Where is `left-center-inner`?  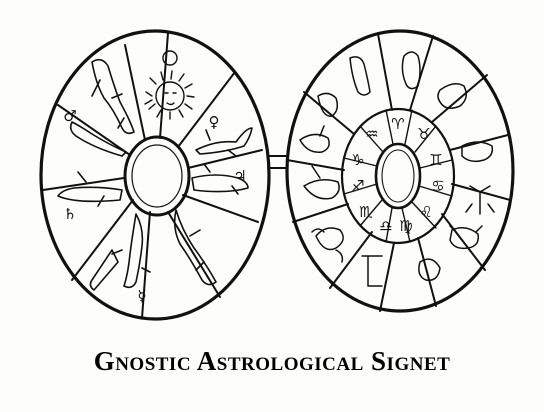
left-center-inner is located at coordinates (157, 176).